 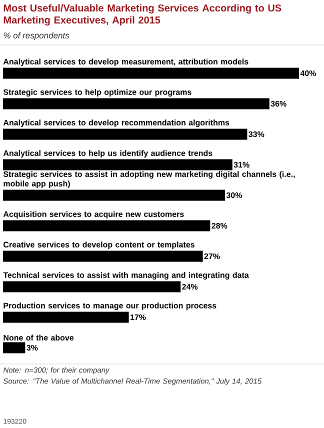 What do you see at coordinates (242, 165) in the screenshot?
I see `data-label: 31%` at bounding box center [242, 165].